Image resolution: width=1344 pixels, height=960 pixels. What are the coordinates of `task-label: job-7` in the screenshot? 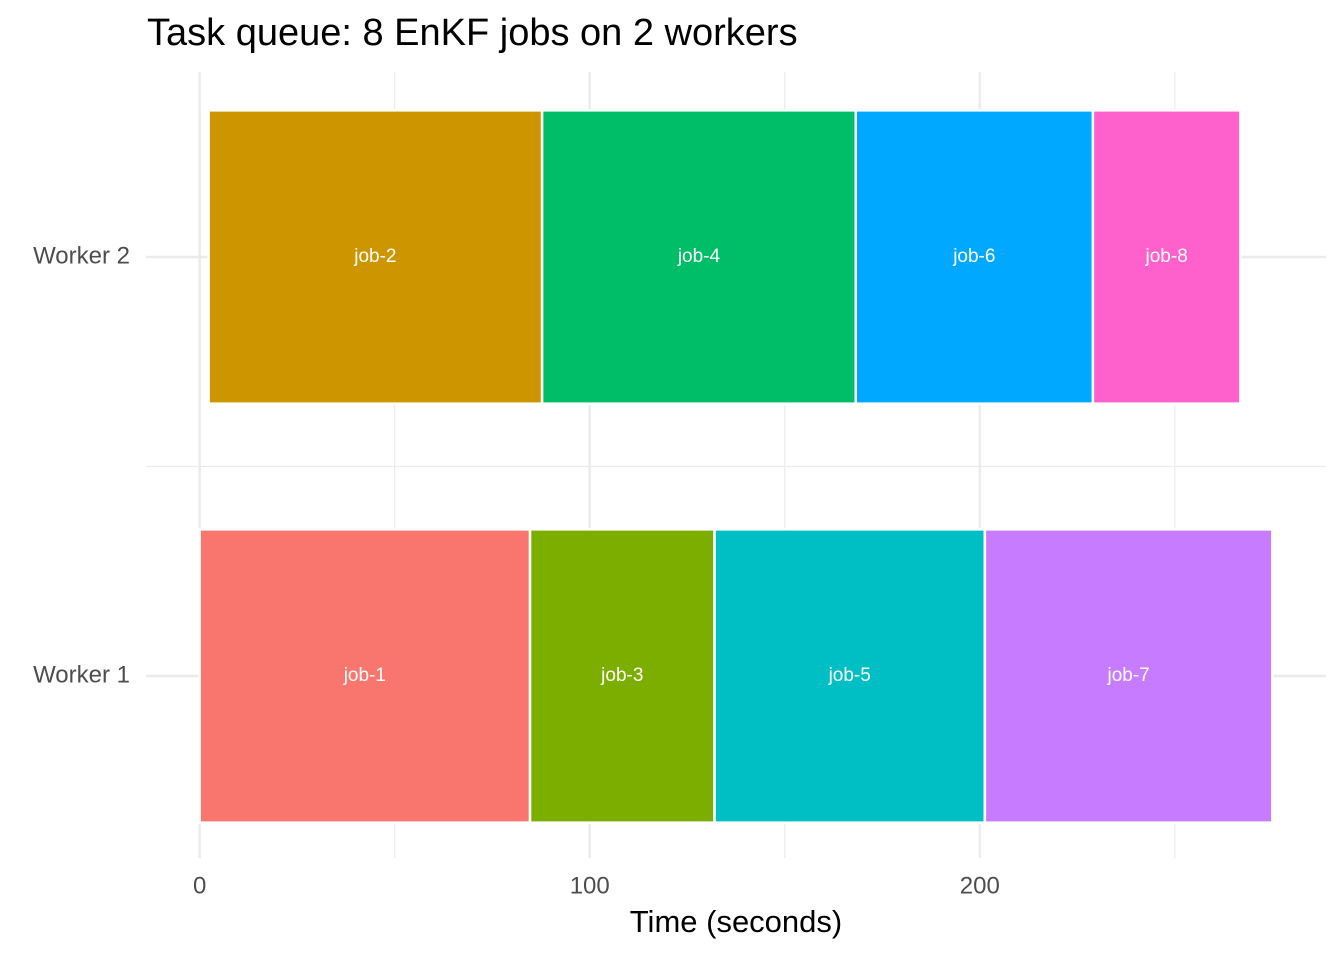 It's located at (1127, 675).